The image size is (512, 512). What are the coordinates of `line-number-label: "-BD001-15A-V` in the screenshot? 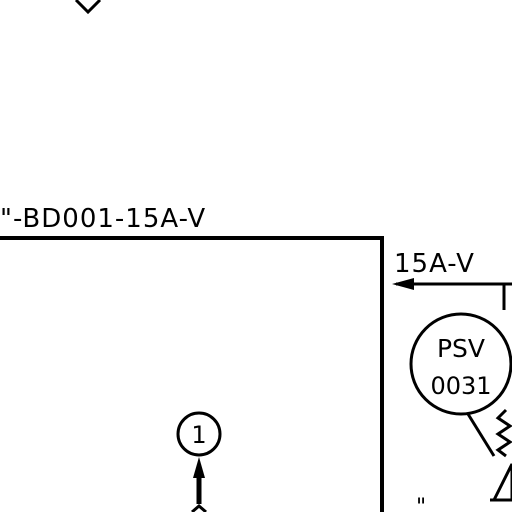 It's located at (103, 219).